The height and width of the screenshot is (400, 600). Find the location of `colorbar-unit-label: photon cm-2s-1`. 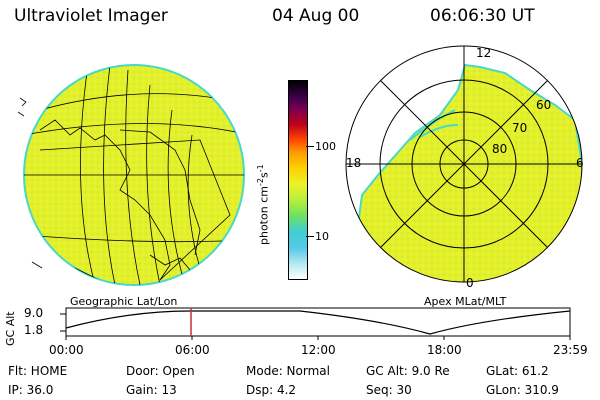

colorbar-unit-label: photon cm-2s-1 is located at coordinates (263, 204).